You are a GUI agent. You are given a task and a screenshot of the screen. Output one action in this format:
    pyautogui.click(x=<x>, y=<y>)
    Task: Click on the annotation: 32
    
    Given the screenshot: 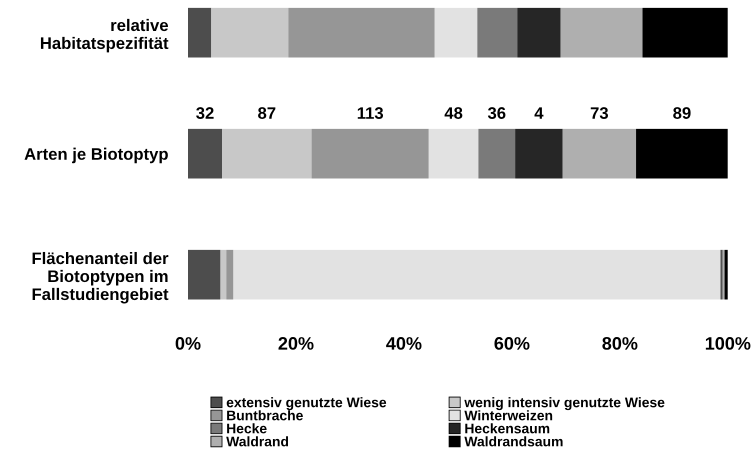 What is the action you would take?
    pyautogui.click(x=205, y=113)
    